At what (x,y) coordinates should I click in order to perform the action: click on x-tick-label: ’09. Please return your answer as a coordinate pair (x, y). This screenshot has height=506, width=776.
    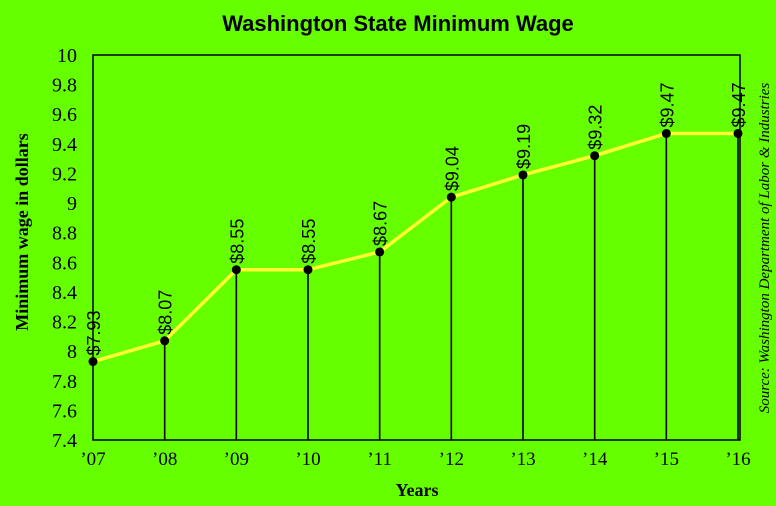
    Looking at the image, I should click on (236, 459).